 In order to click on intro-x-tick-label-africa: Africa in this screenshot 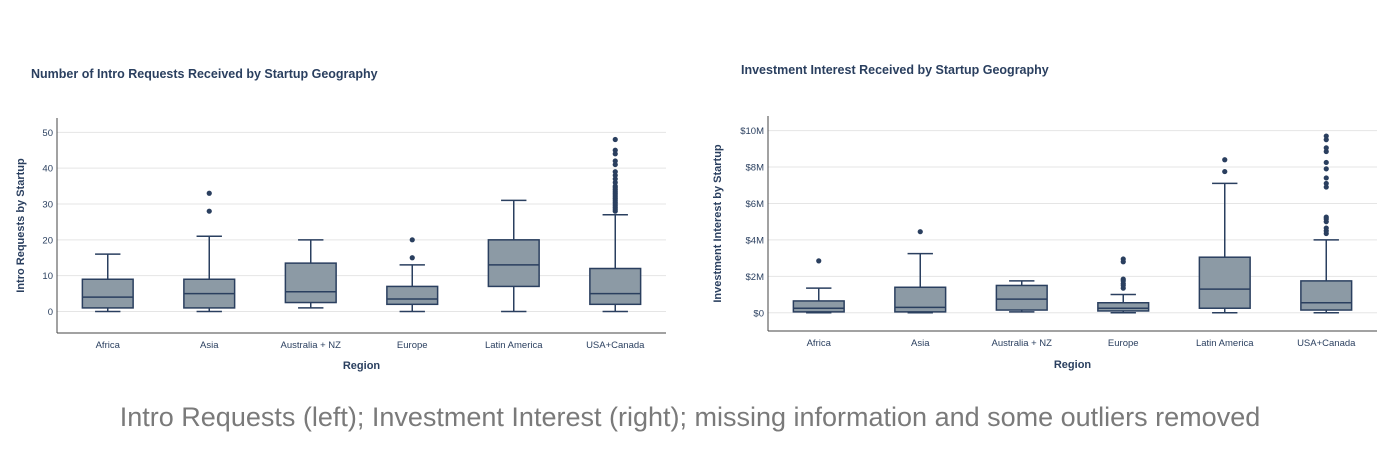, I will do `click(108, 345)`.